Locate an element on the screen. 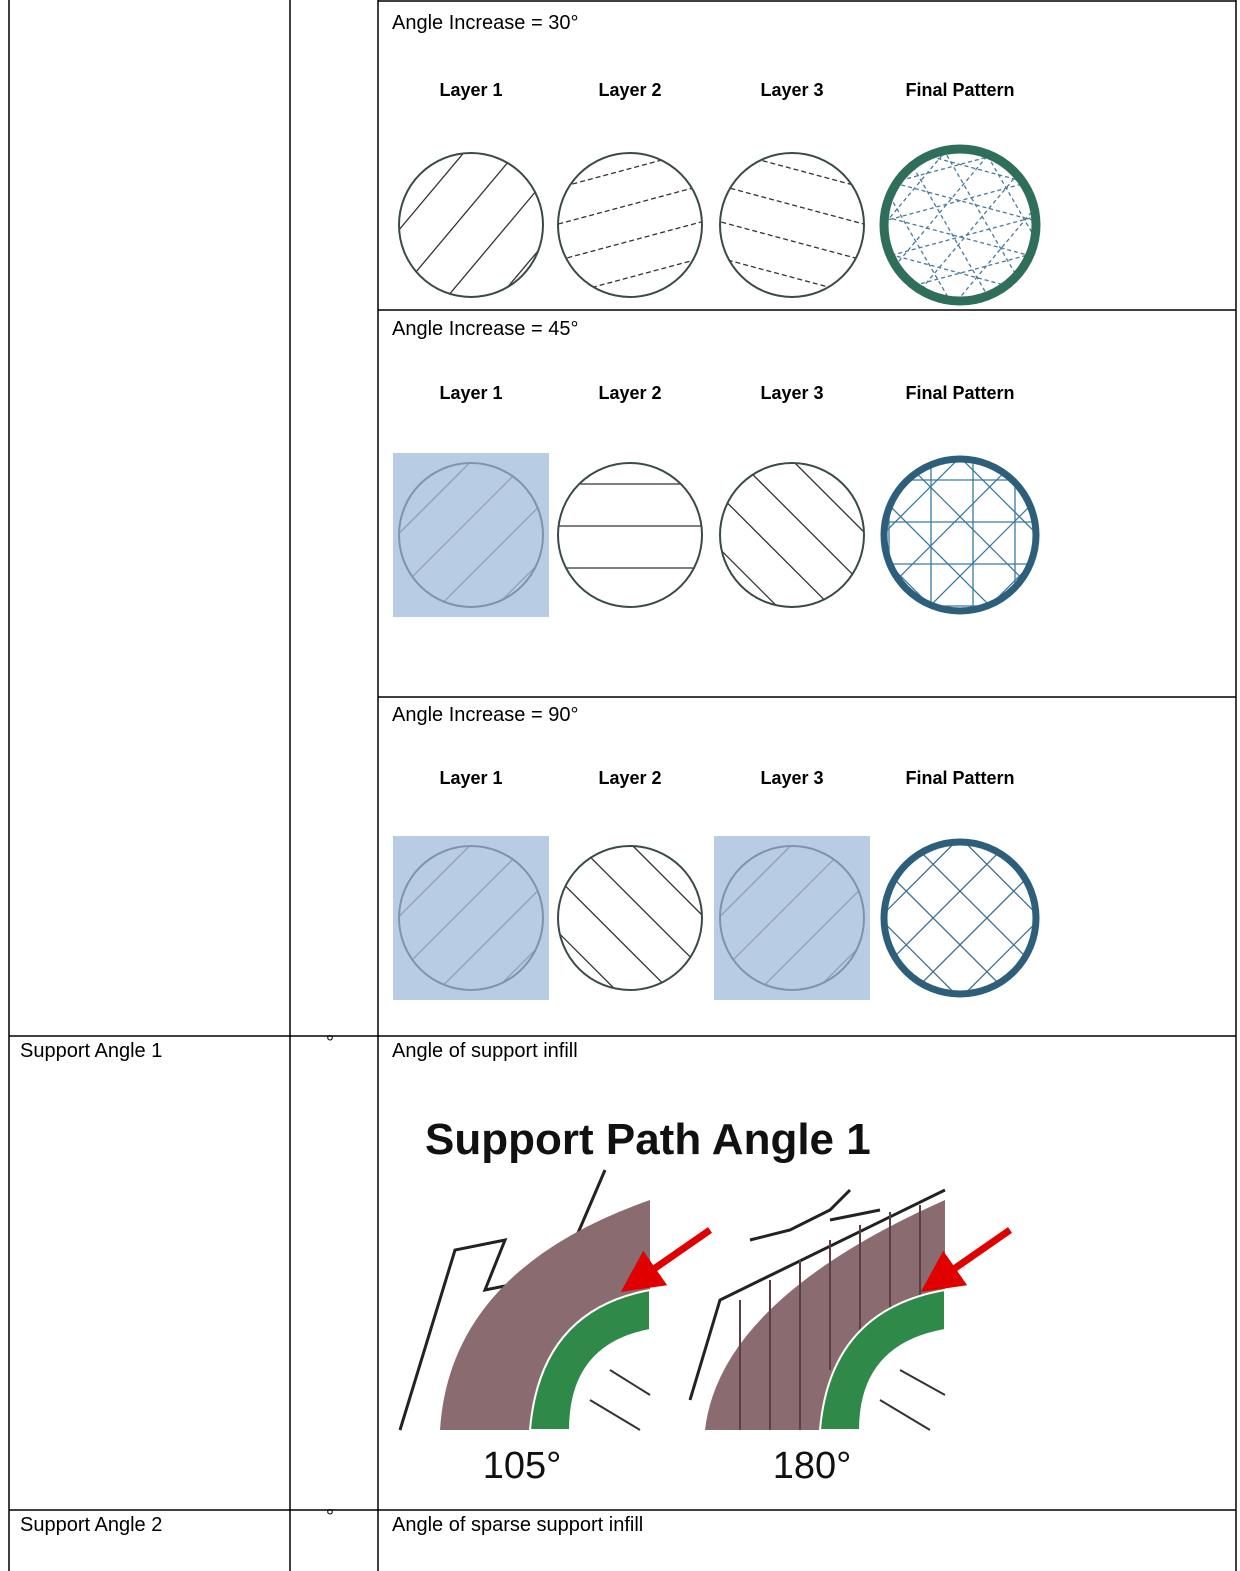 This screenshot has width=1240, height=1571. row-name: Support Angle 1 is located at coordinates (91, 1051).